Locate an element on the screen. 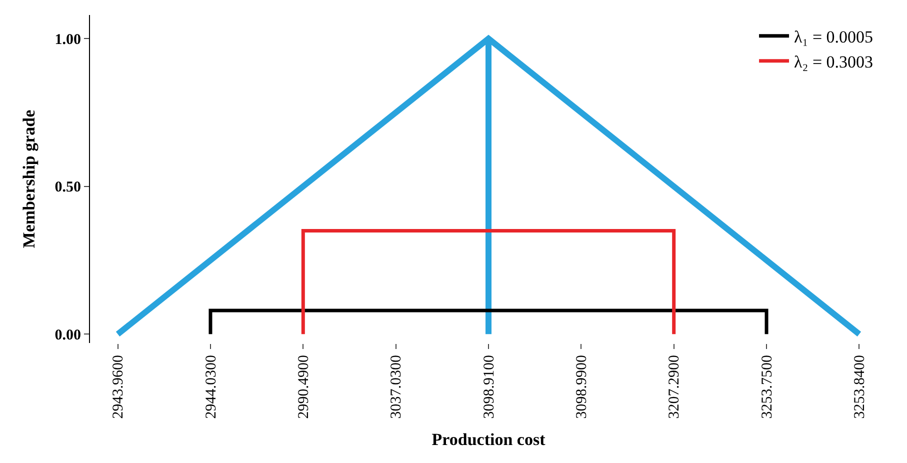 Image resolution: width=907 pixels, height=463 pixels. legend-label: λ₁ = 0.0005 is located at coordinates (834, 36).